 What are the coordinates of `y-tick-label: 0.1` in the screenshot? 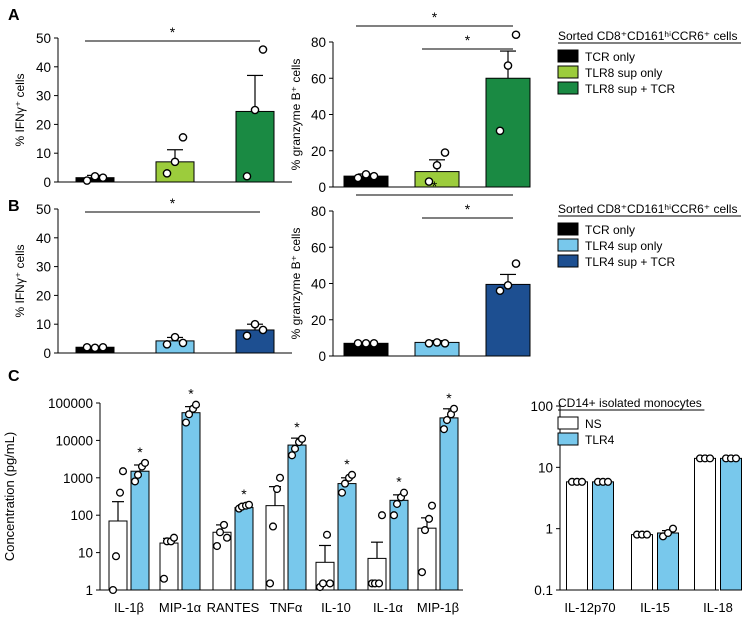 It's located at (543, 590).